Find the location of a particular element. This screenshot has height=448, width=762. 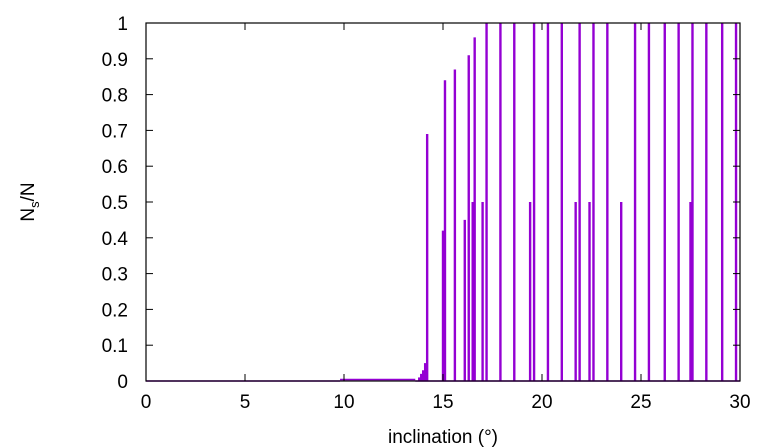

x-tick-label: 15 is located at coordinates (442, 402).